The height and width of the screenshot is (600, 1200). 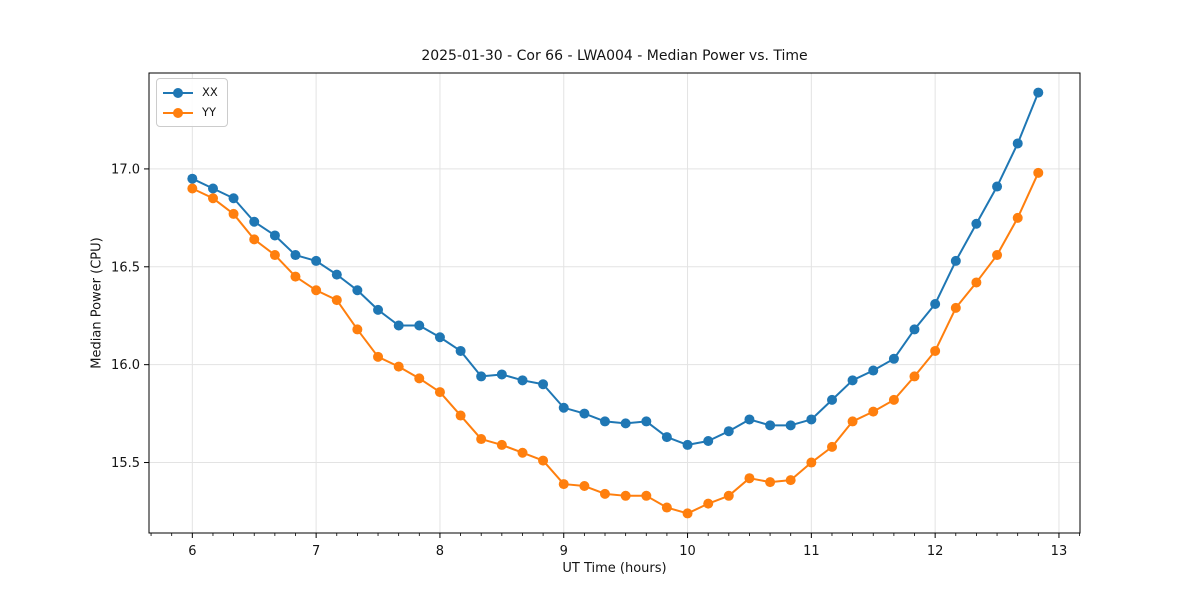 What do you see at coordinates (627, 546) in the screenshot?
I see `x-axis-ticks: 6 7 8 9 10 11 12 13` at bounding box center [627, 546].